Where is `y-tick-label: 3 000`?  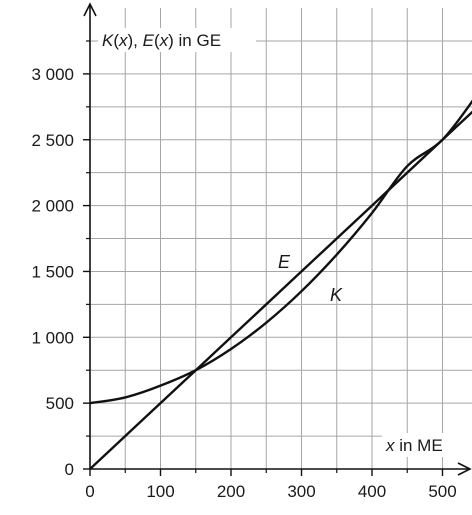
y-tick-label: 3 000 is located at coordinates (52, 74).